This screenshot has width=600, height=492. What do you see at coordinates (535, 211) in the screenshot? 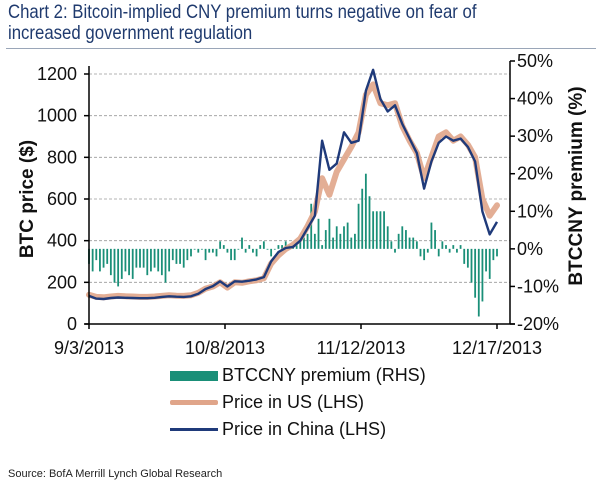
I see `right-tick-label: 10%` at bounding box center [535, 211].